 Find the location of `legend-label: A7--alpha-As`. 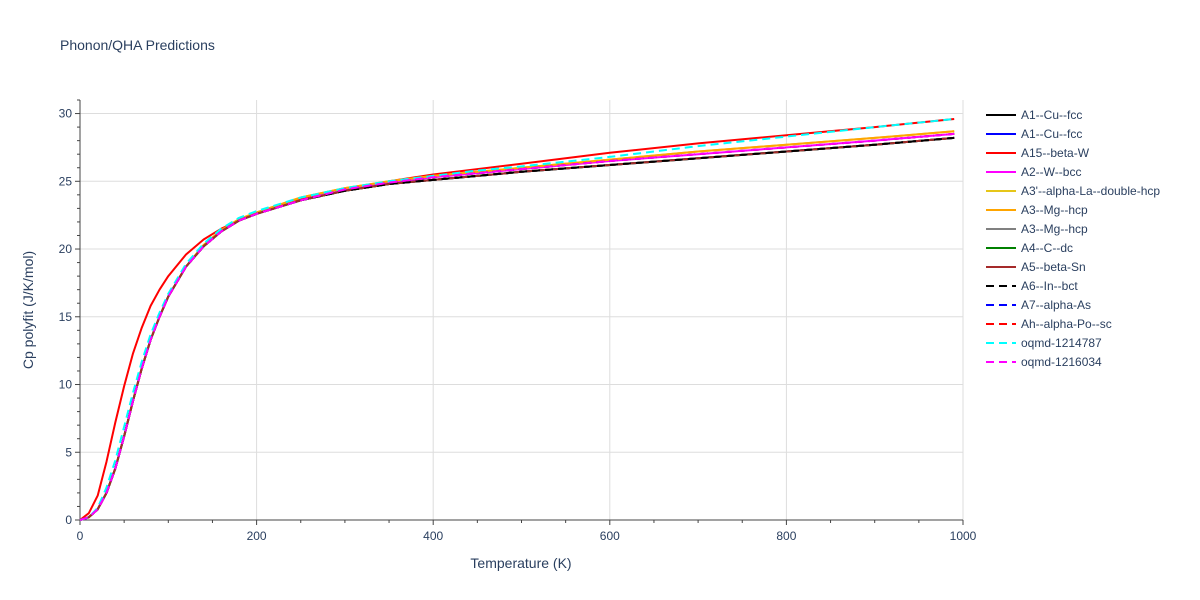

legend-label: A7--alpha-As is located at coordinates (1056, 305).